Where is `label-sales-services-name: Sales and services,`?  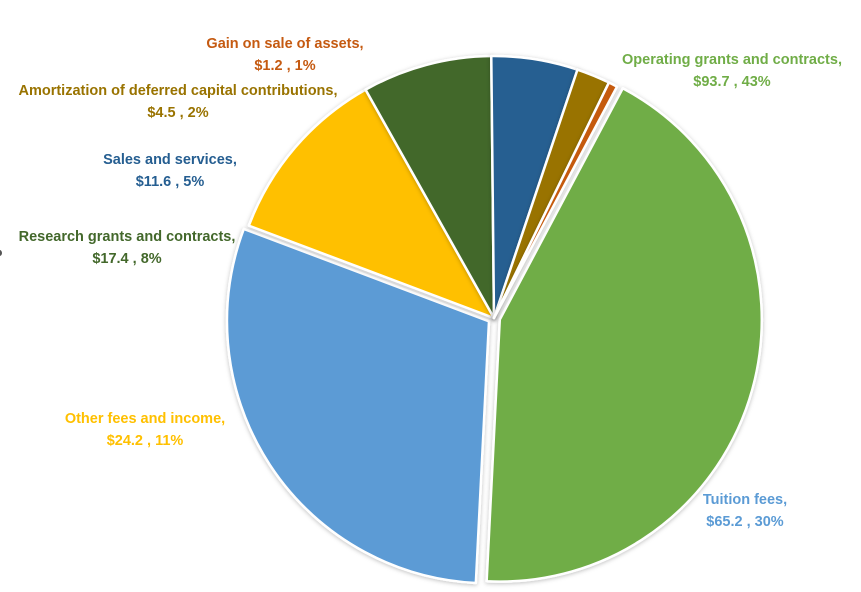
label-sales-services-name: Sales and services, is located at coordinates (170, 160).